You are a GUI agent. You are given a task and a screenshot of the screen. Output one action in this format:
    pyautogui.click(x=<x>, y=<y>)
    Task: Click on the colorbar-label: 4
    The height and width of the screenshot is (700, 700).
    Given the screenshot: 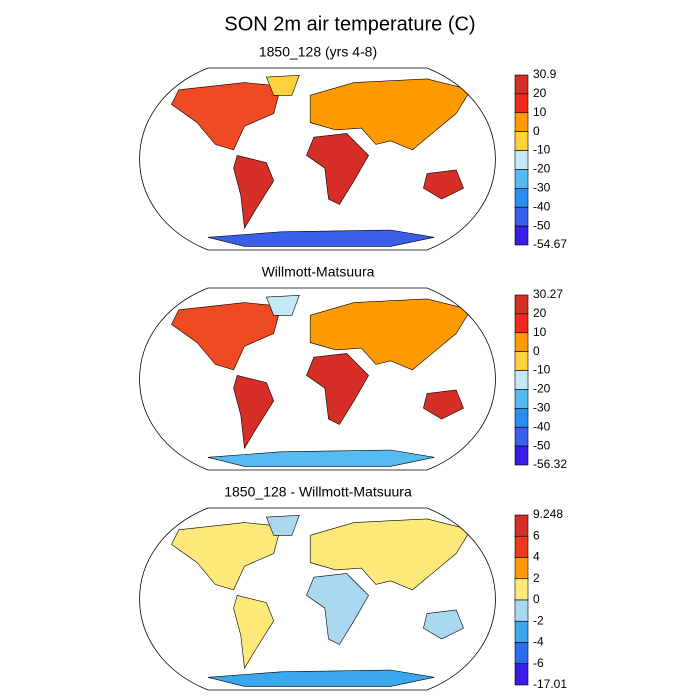 What is the action you would take?
    pyautogui.click(x=536, y=557)
    